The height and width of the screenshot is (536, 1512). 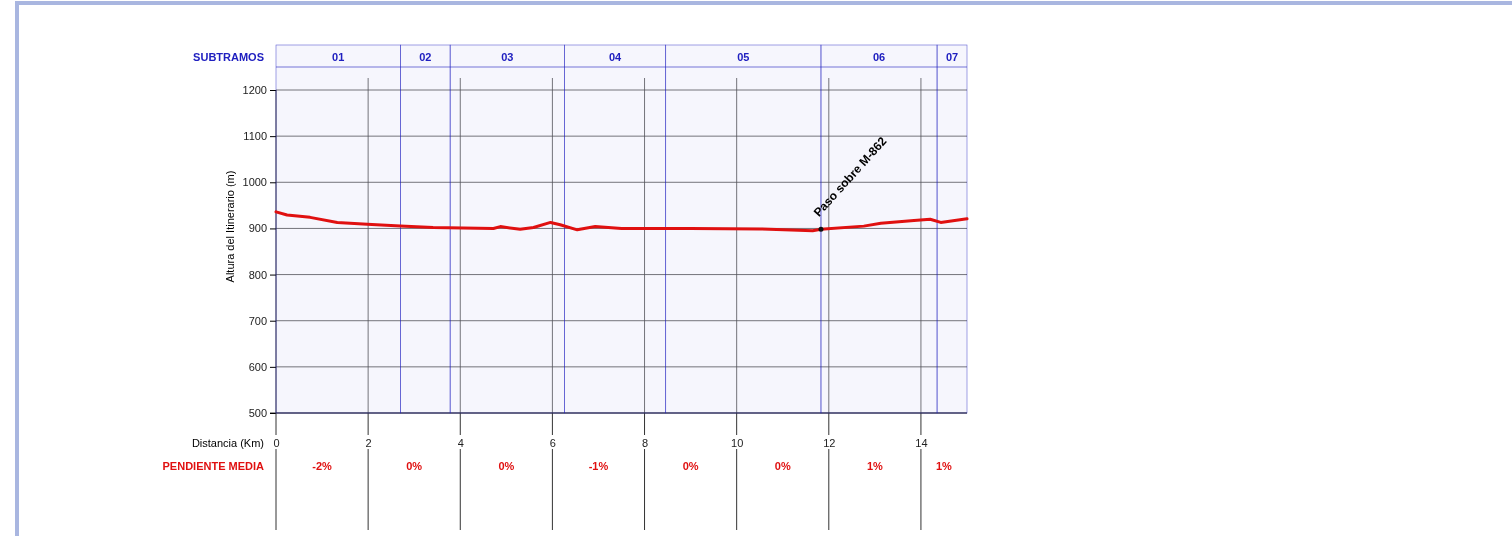 What do you see at coordinates (257, 274) in the screenshot?
I see `y-tick-label: 800` at bounding box center [257, 274].